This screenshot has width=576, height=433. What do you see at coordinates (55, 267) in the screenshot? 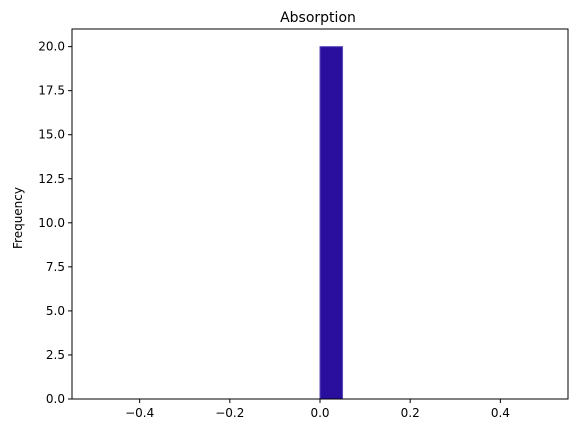
I see `y-tick-label: 7.5` at bounding box center [55, 267].